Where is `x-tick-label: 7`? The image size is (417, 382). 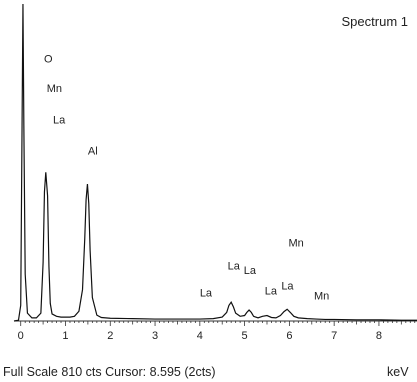
x-tick-label: 7 is located at coordinates (334, 336).